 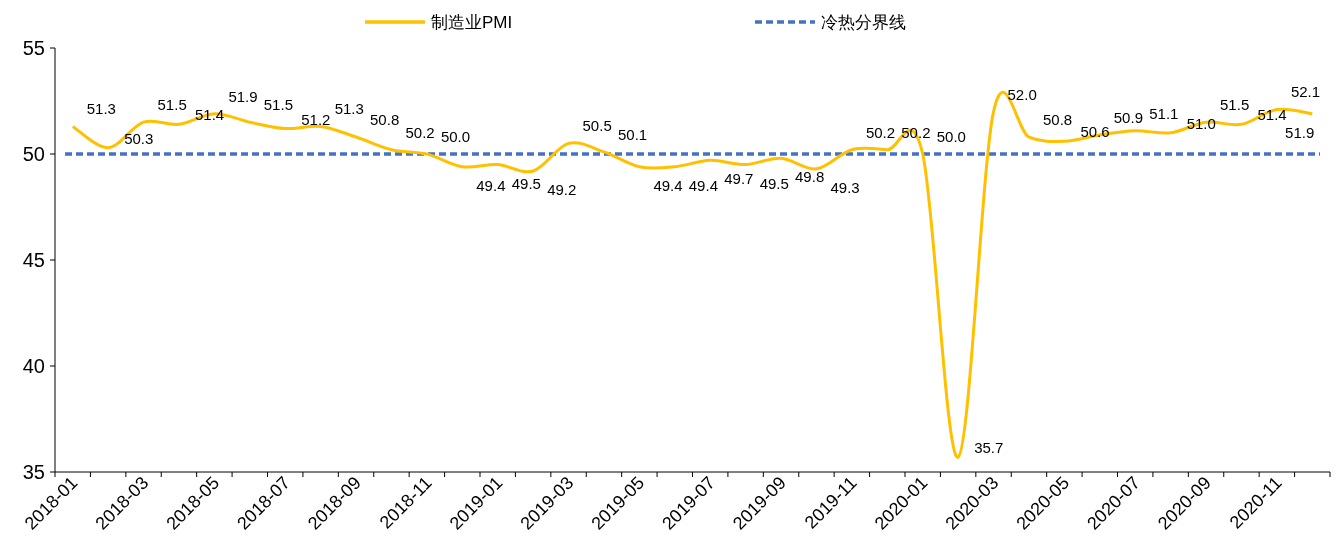 I want to click on legend-label: 冷热分界线, so click(x=863, y=22).